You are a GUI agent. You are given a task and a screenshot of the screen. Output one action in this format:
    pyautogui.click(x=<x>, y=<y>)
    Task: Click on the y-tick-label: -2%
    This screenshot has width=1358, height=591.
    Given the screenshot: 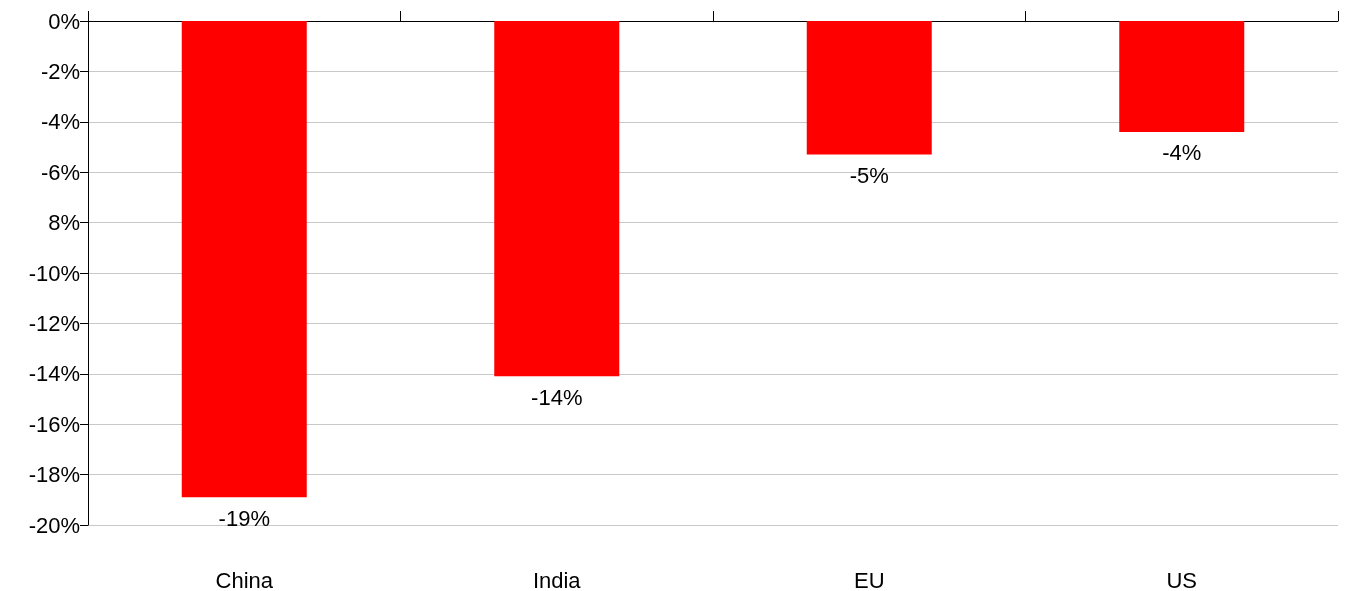 What is the action you would take?
    pyautogui.click(x=60, y=71)
    